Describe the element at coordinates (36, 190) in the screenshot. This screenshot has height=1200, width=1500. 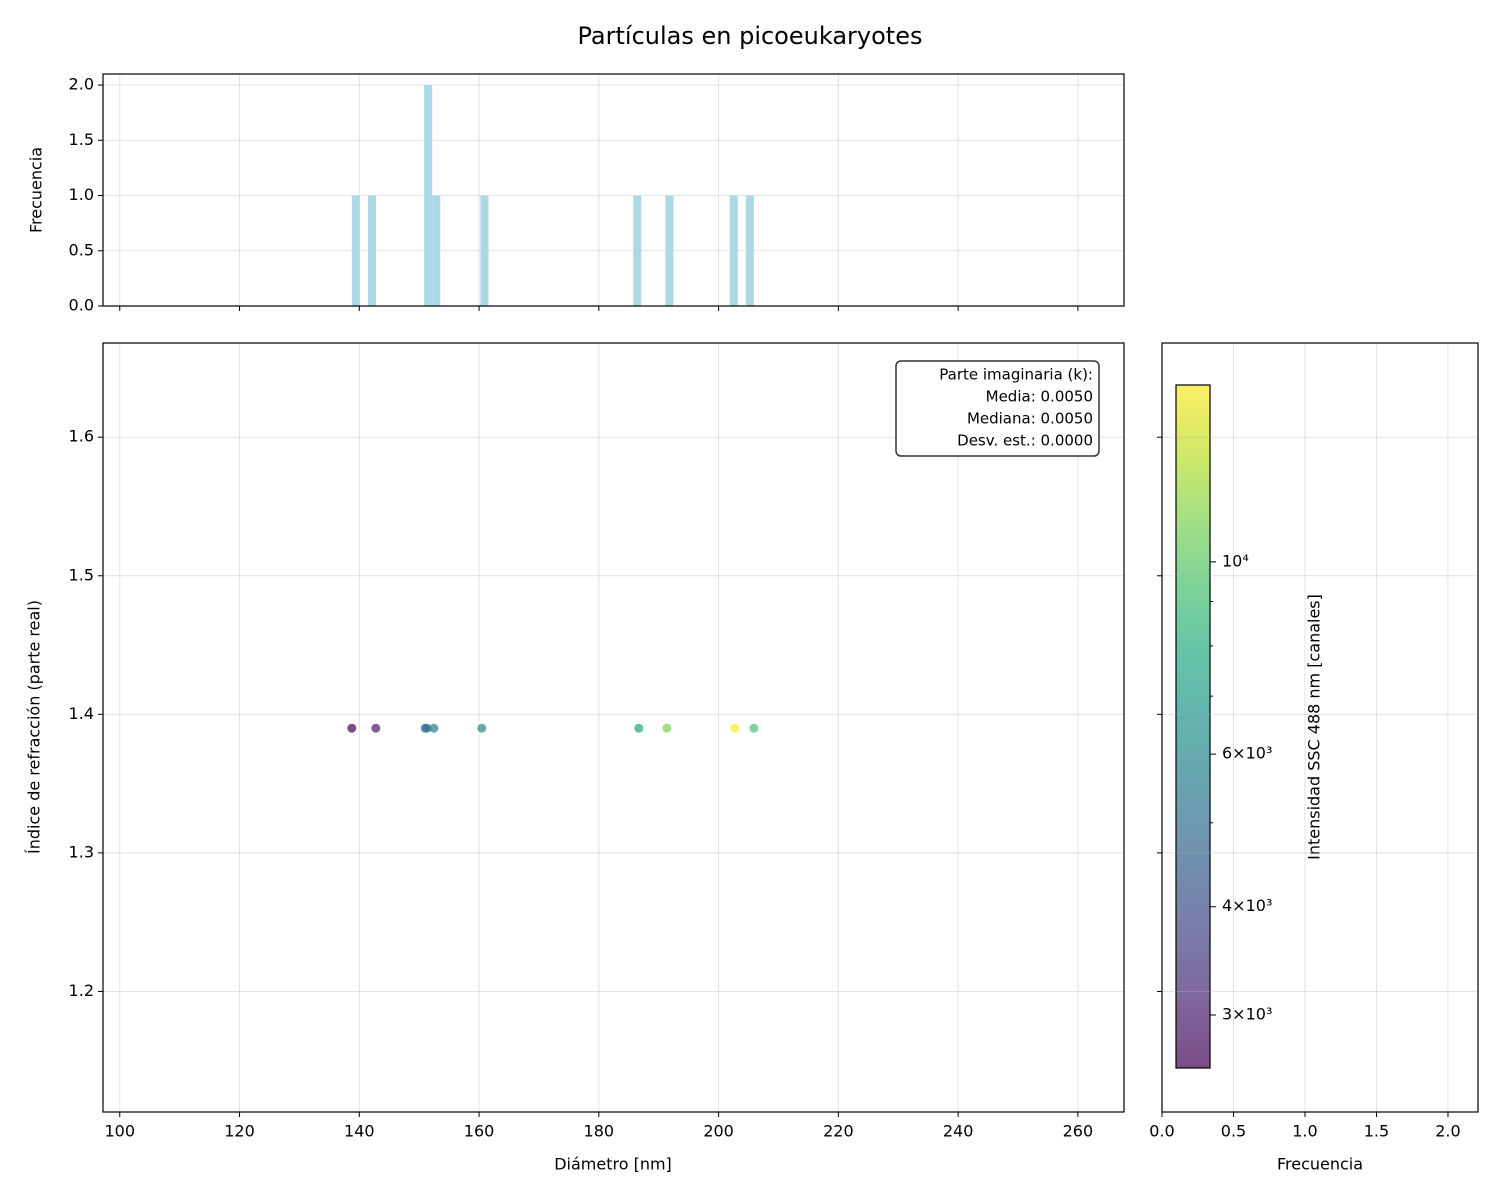
I see `y-axis-label: Frecuencia` at that location.